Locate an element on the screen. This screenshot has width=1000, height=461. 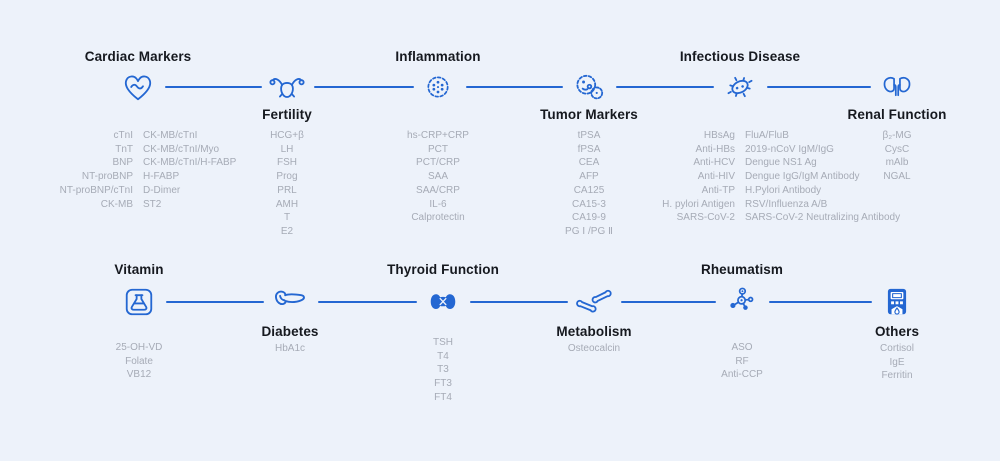
list-item: IgE is located at coordinates (897, 362).